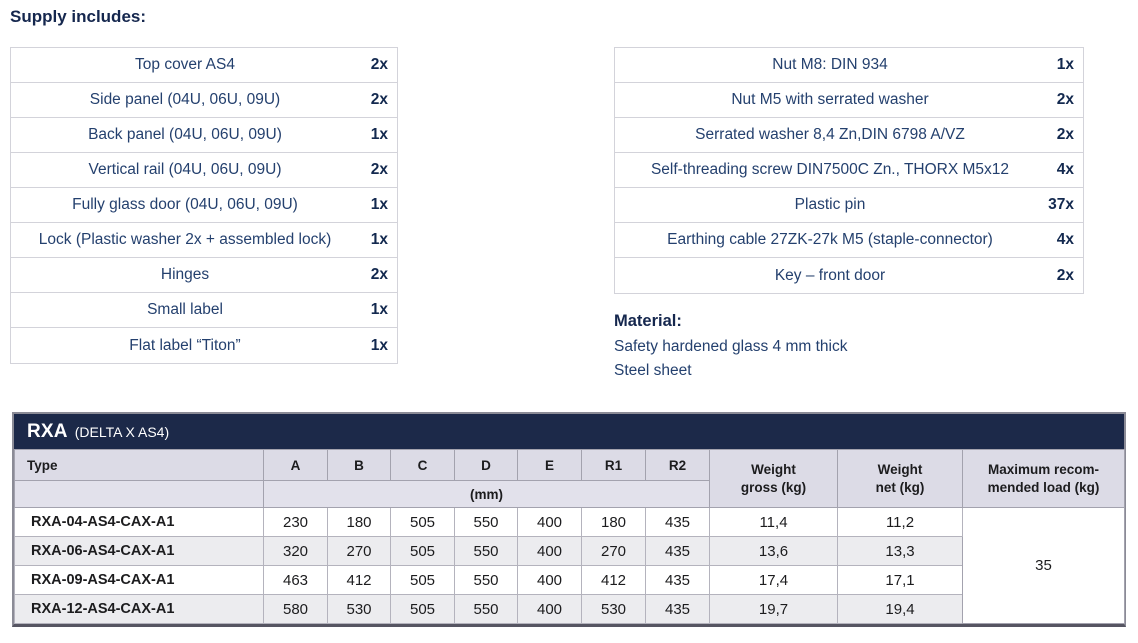 This screenshot has height=643, width=1138. I want to click on supply-item-label: Small label, so click(185, 309).